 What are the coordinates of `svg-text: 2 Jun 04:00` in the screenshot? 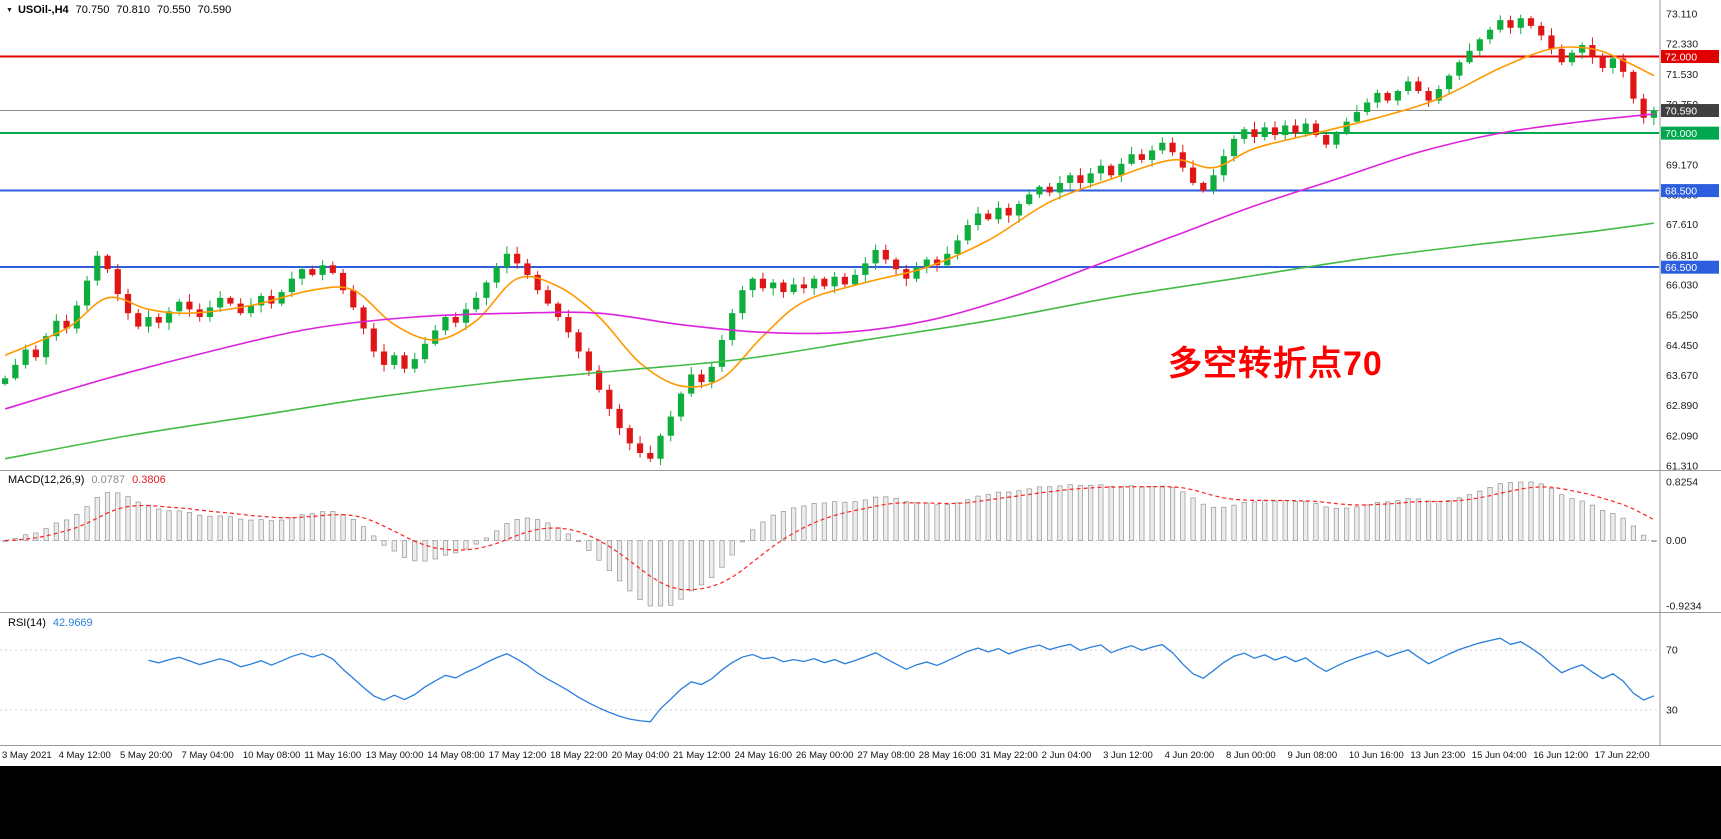 It's located at (1067, 755).